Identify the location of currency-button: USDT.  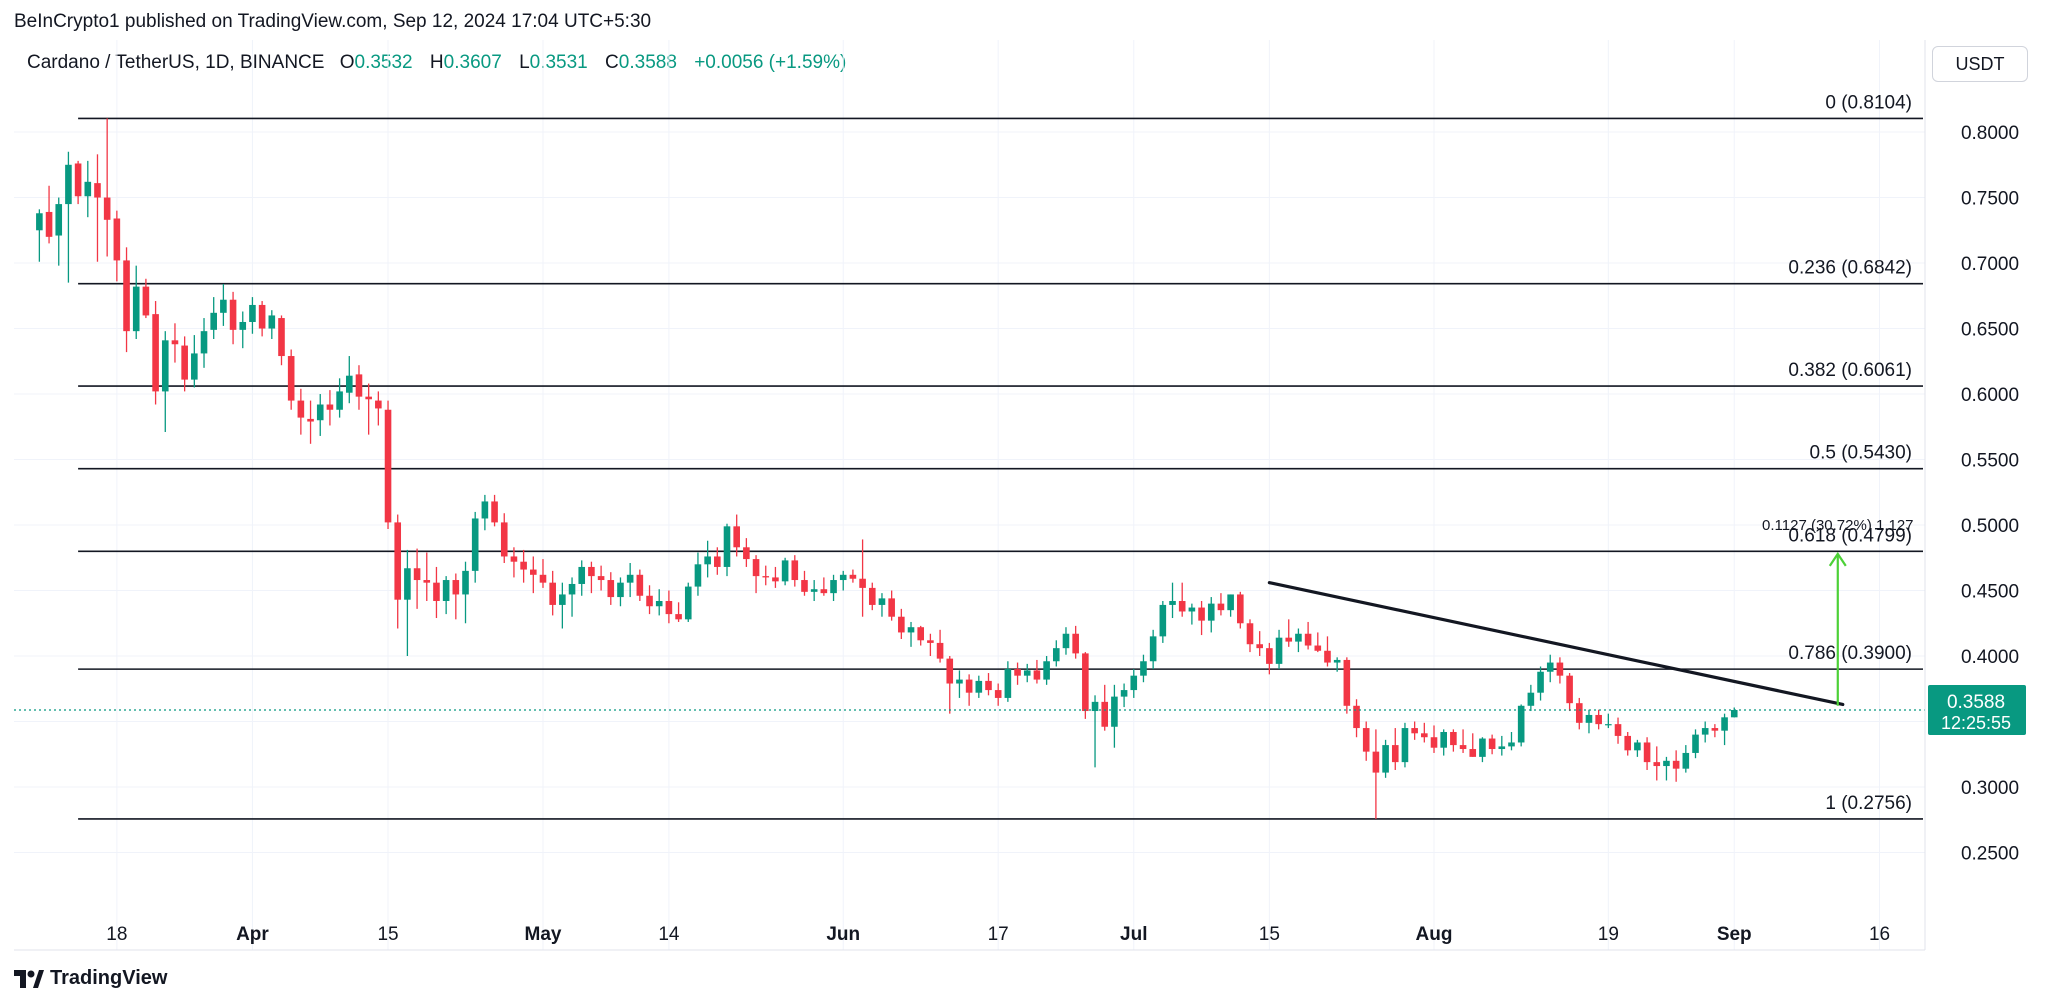
(1980, 64).